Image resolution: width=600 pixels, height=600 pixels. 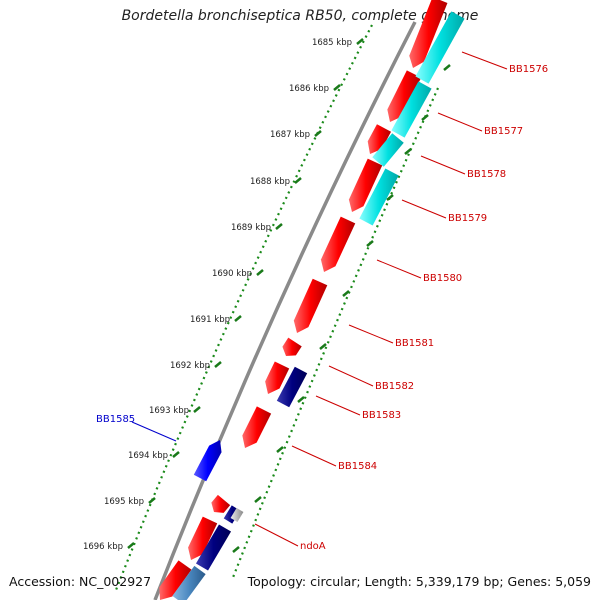 What do you see at coordinates (237, 515) in the screenshot?
I see `cds-grey` at bounding box center [237, 515].